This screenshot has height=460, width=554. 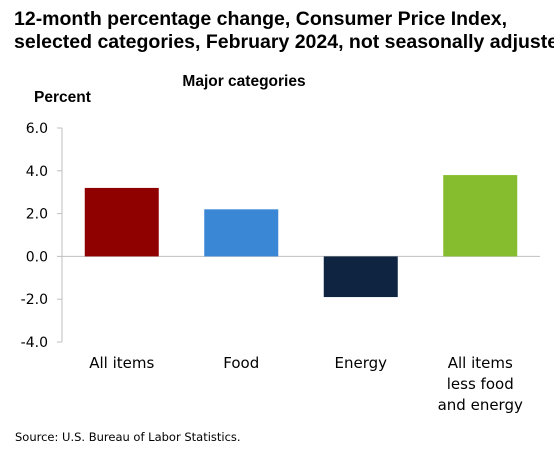 I want to click on y-axis-label: Percent, so click(x=62, y=97).